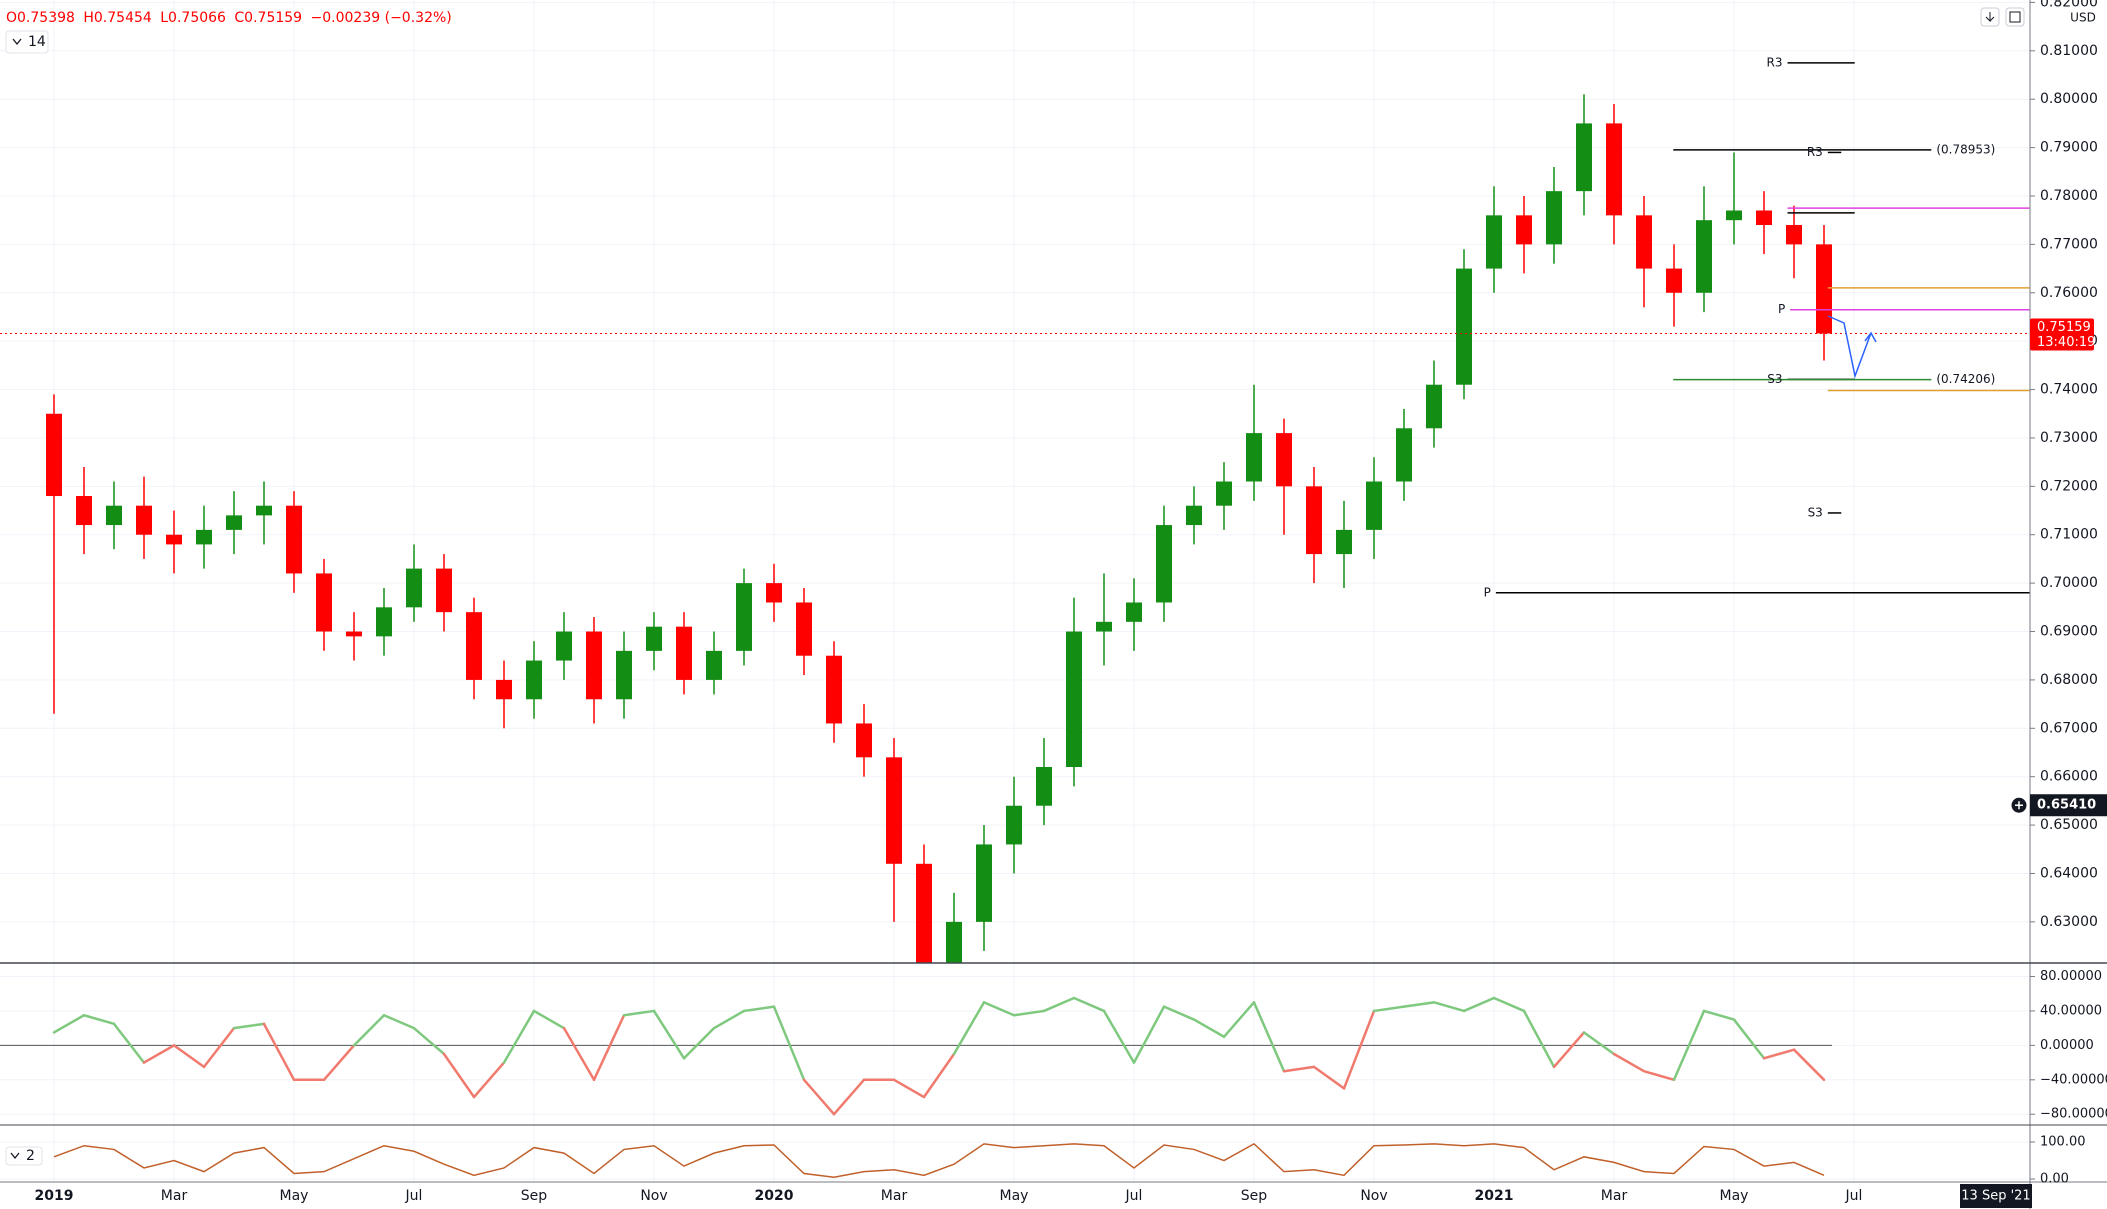  What do you see at coordinates (1774, 379) in the screenshot?
I see `pivot-label: S3` at bounding box center [1774, 379].